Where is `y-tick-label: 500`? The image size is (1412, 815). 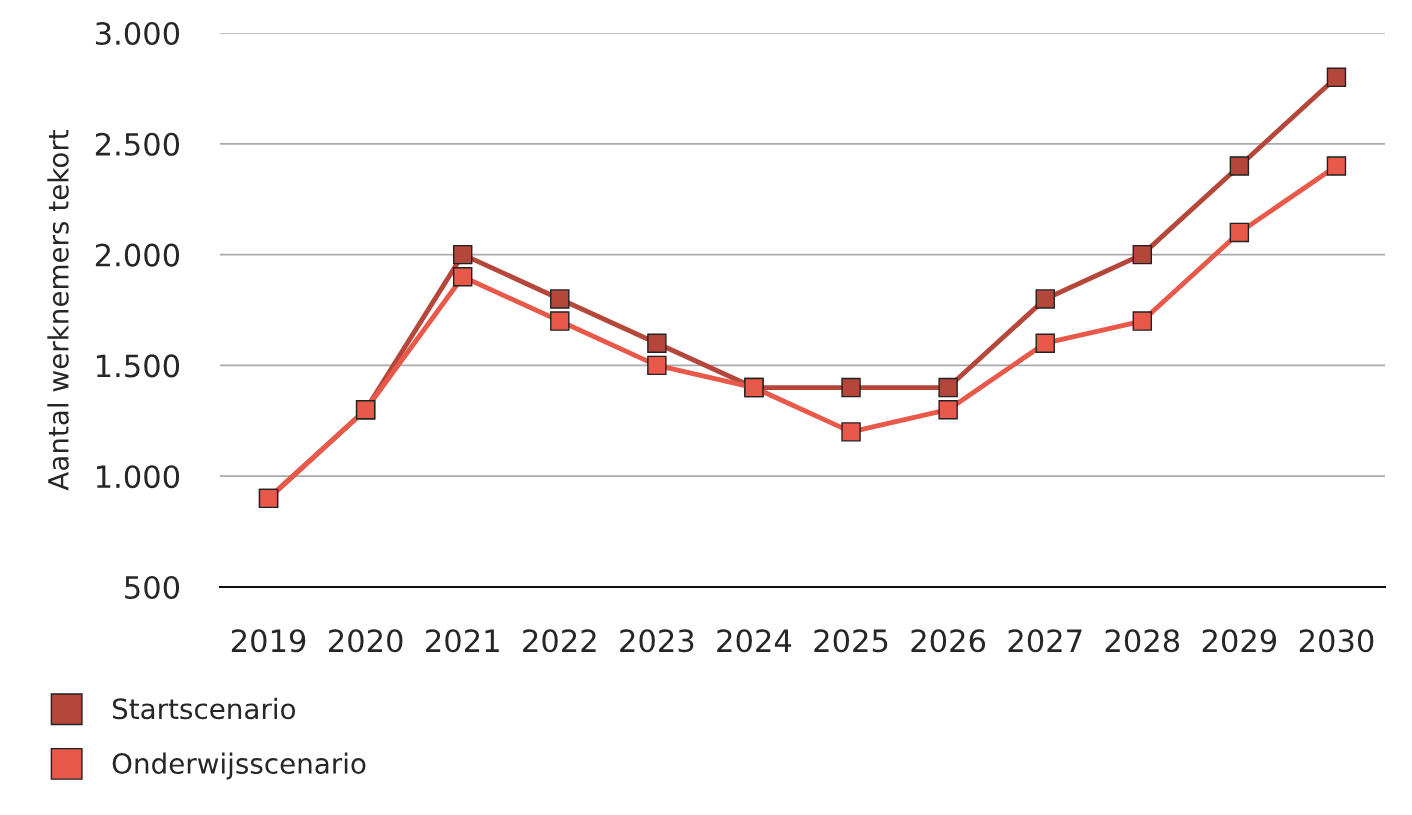 y-tick-label: 500 is located at coordinates (152, 587).